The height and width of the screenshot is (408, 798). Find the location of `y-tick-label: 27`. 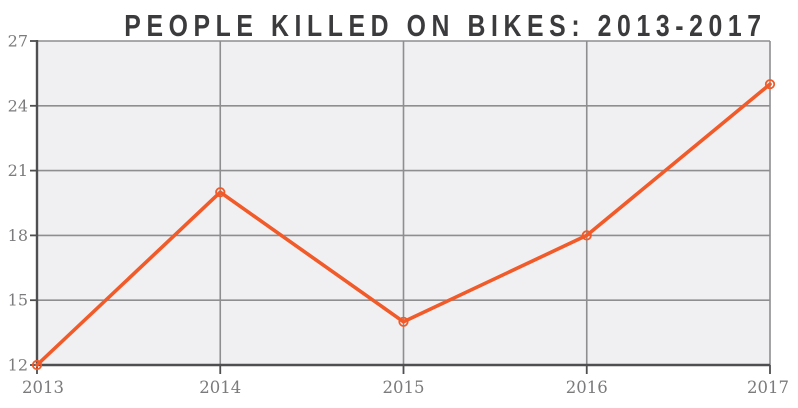

y-tick-label: 27 is located at coordinates (18, 41).